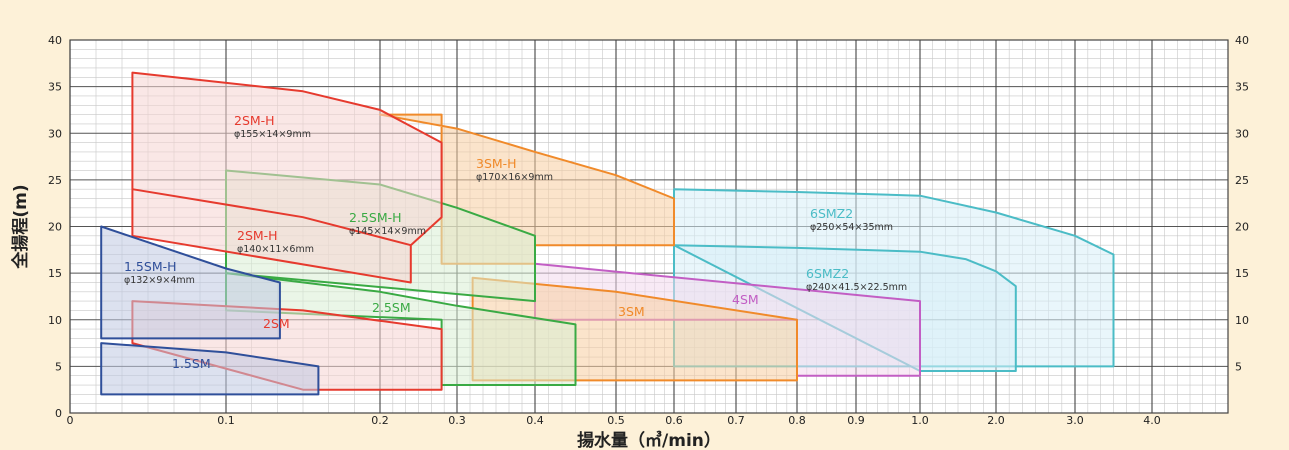 The height and width of the screenshot is (450, 1289). What do you see at coordinates (736, 420) in the screenshot?
I see `x-tick-label: 0.7` at bounding box center [736, 420].